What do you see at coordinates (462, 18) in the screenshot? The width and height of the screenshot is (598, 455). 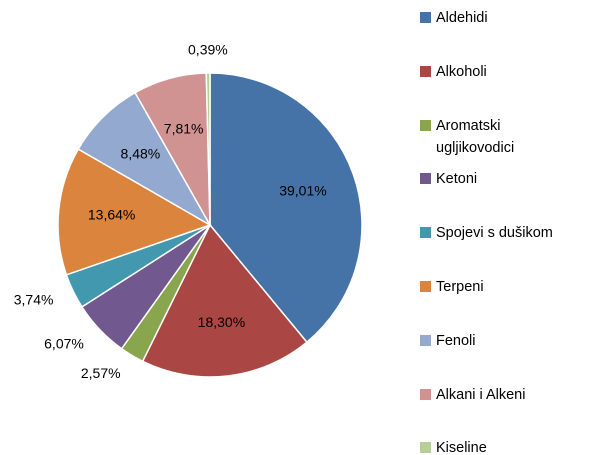 I see `legend-label: Aldehidi` at bounding box center [462, 18].